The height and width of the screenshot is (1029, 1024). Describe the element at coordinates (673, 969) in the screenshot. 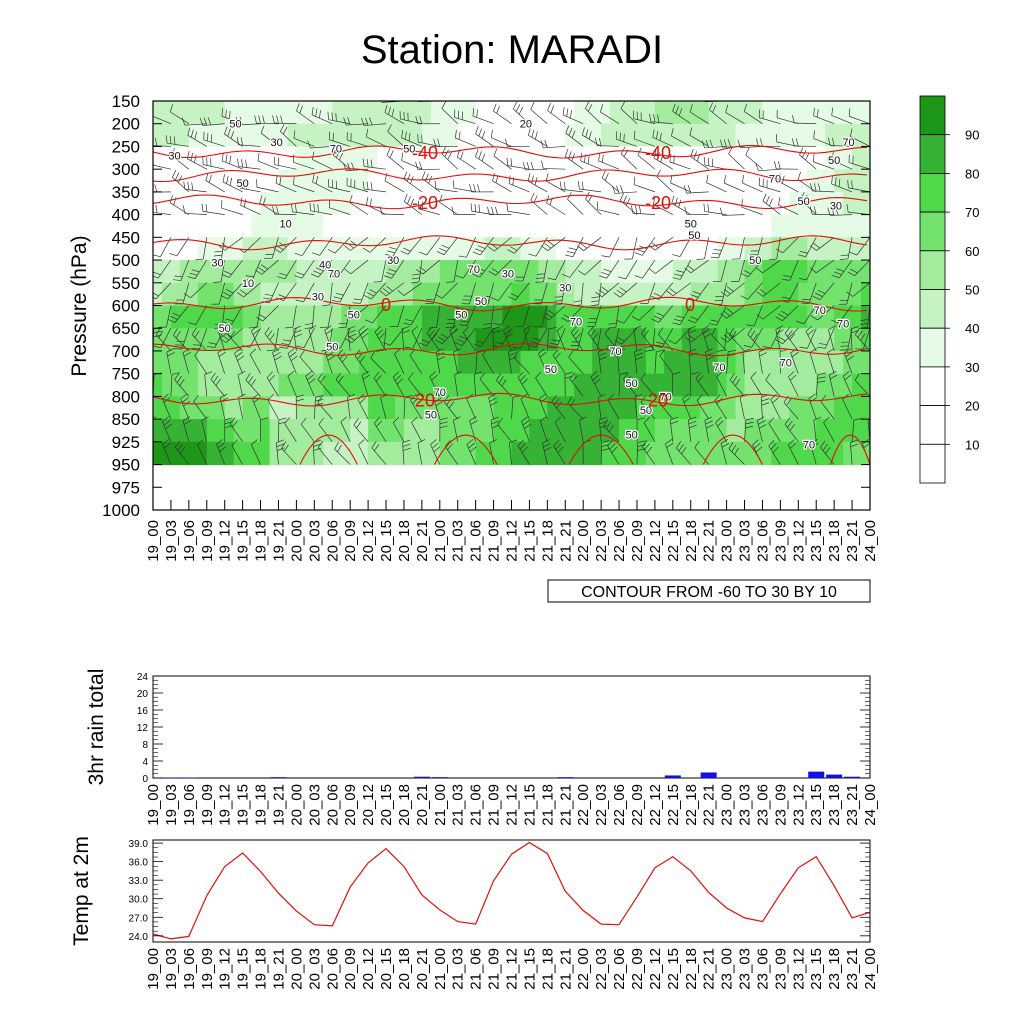

I see `x-tick-label: 22_15` at that location.